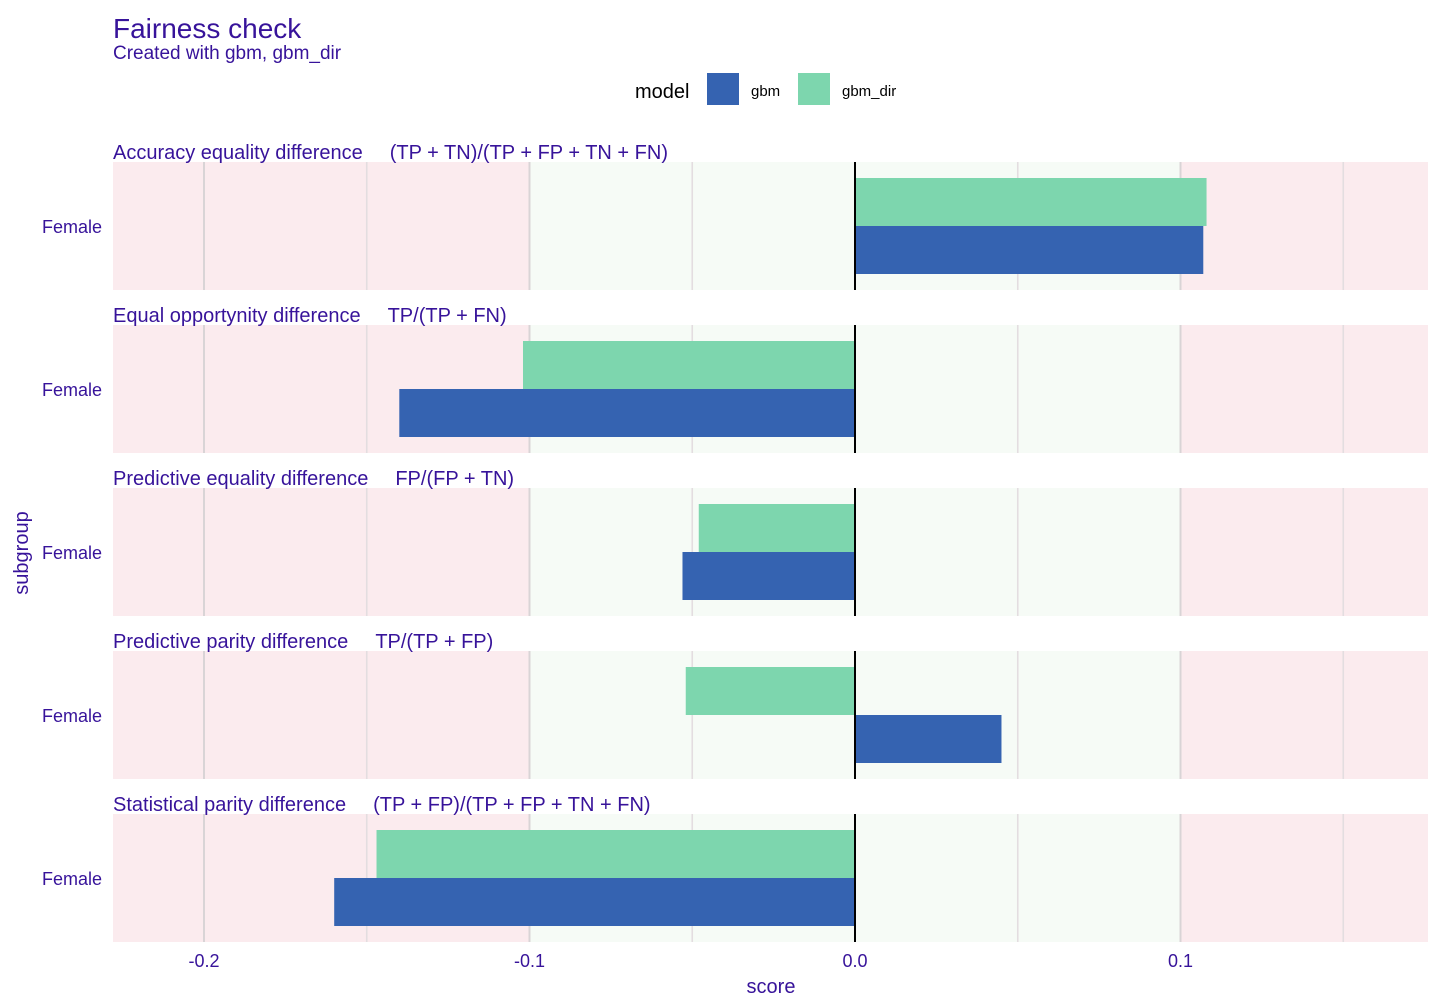  Describe the element at coordinates (690, 961) in the screenshot. I see `x-axis: -0.2 -0.1 0.0 0.1` at that location.